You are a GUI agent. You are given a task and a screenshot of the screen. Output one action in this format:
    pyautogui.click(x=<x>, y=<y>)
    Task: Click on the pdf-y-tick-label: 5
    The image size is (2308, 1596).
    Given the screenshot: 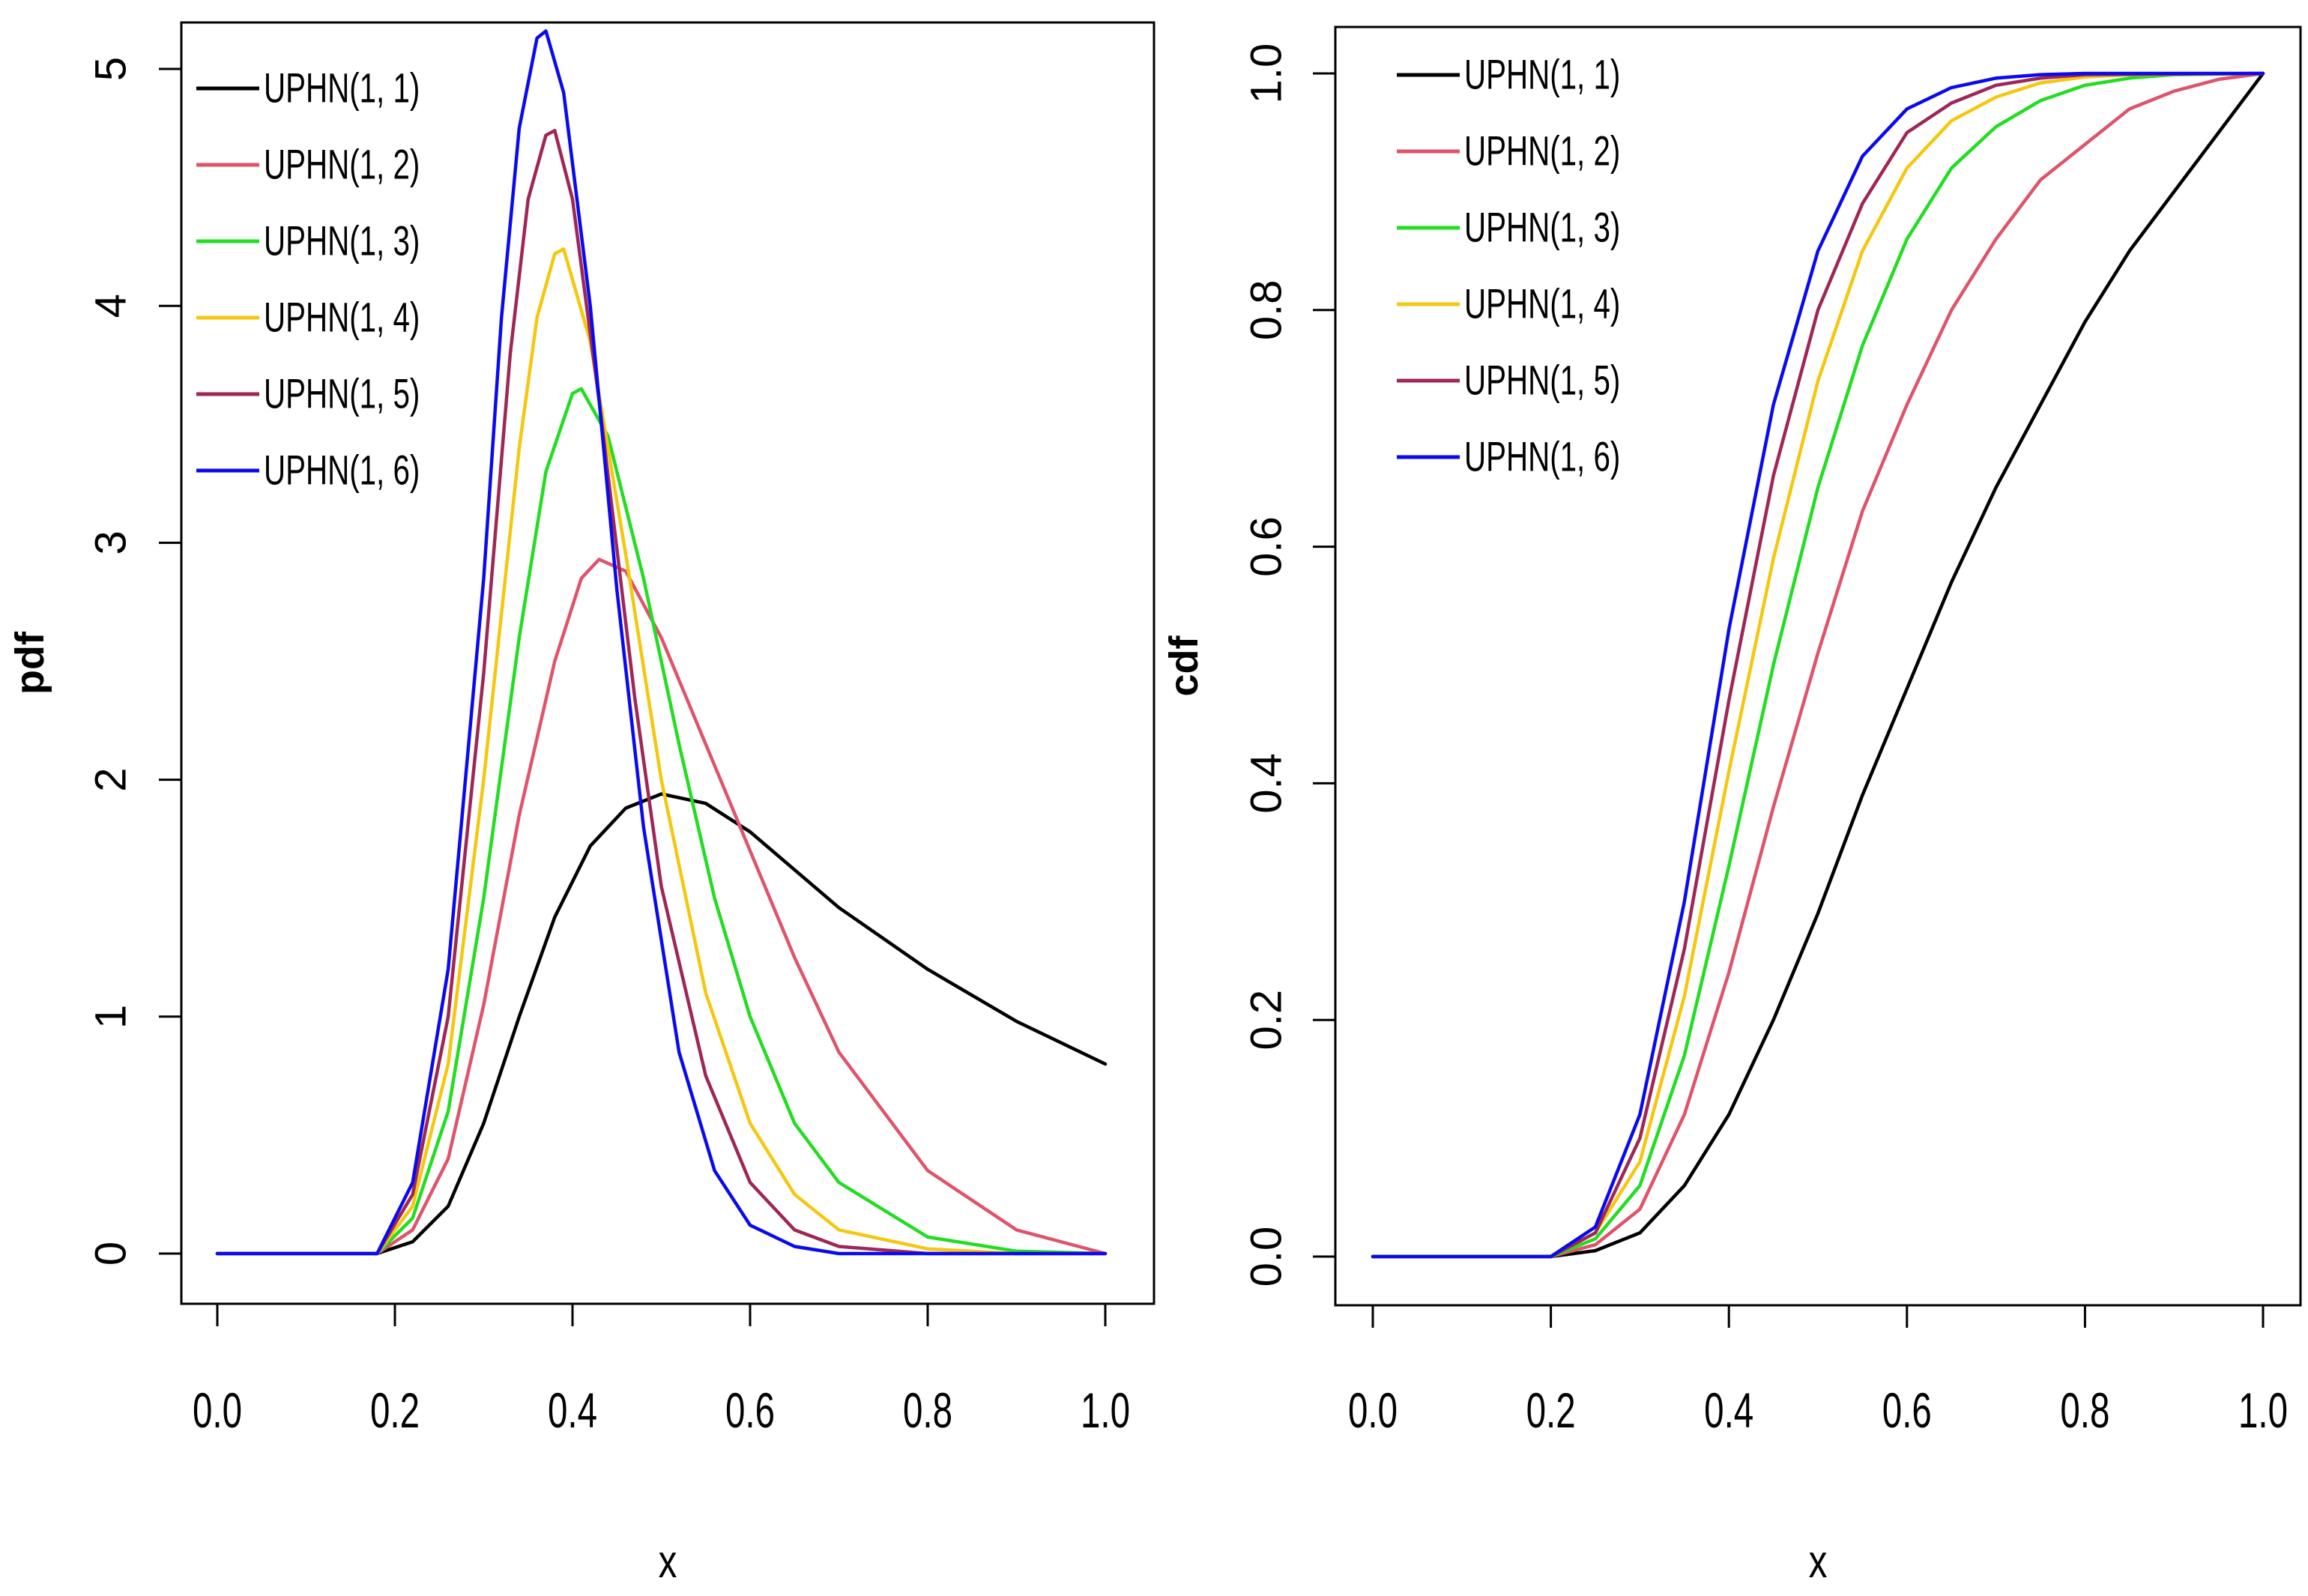 What is the action you would take?
    pyautogui.click(x=111, y=69)
    